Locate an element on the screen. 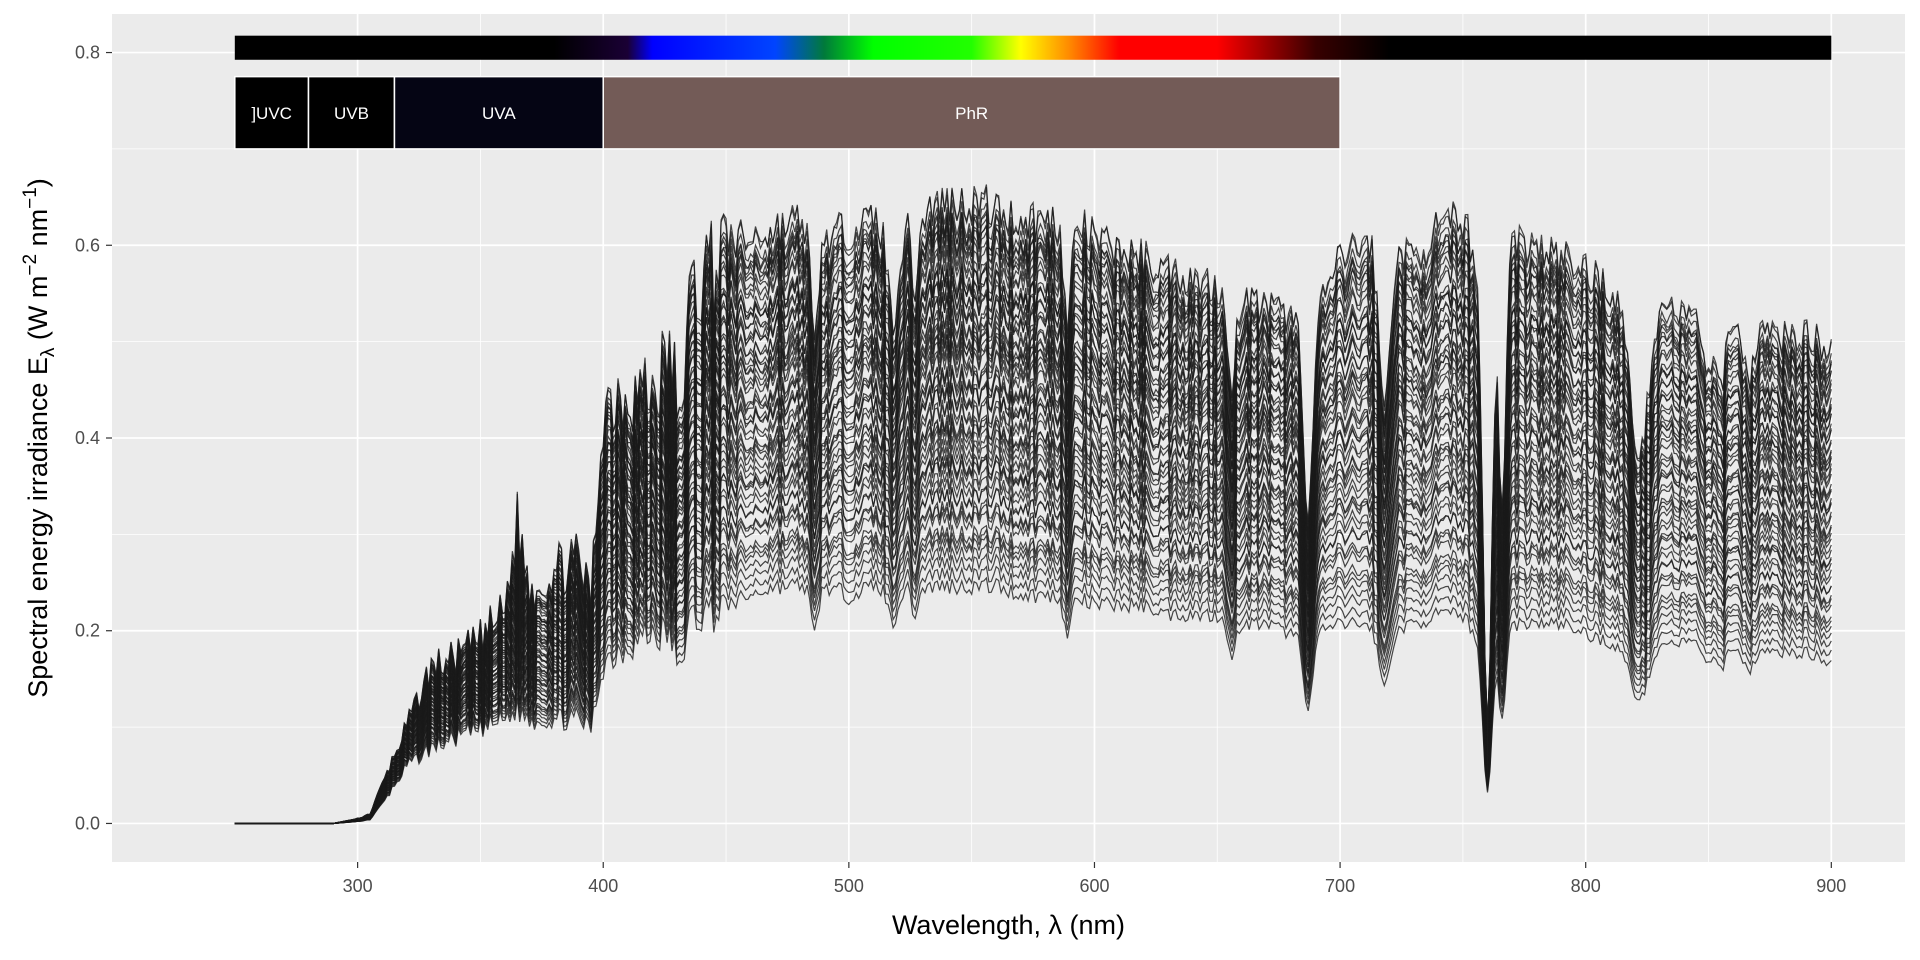 The width and height of the screenshot is (1920, 960). x-axis-ticks: 300 400 500 600 700 800 900 is located at coordinates (1094, 879).